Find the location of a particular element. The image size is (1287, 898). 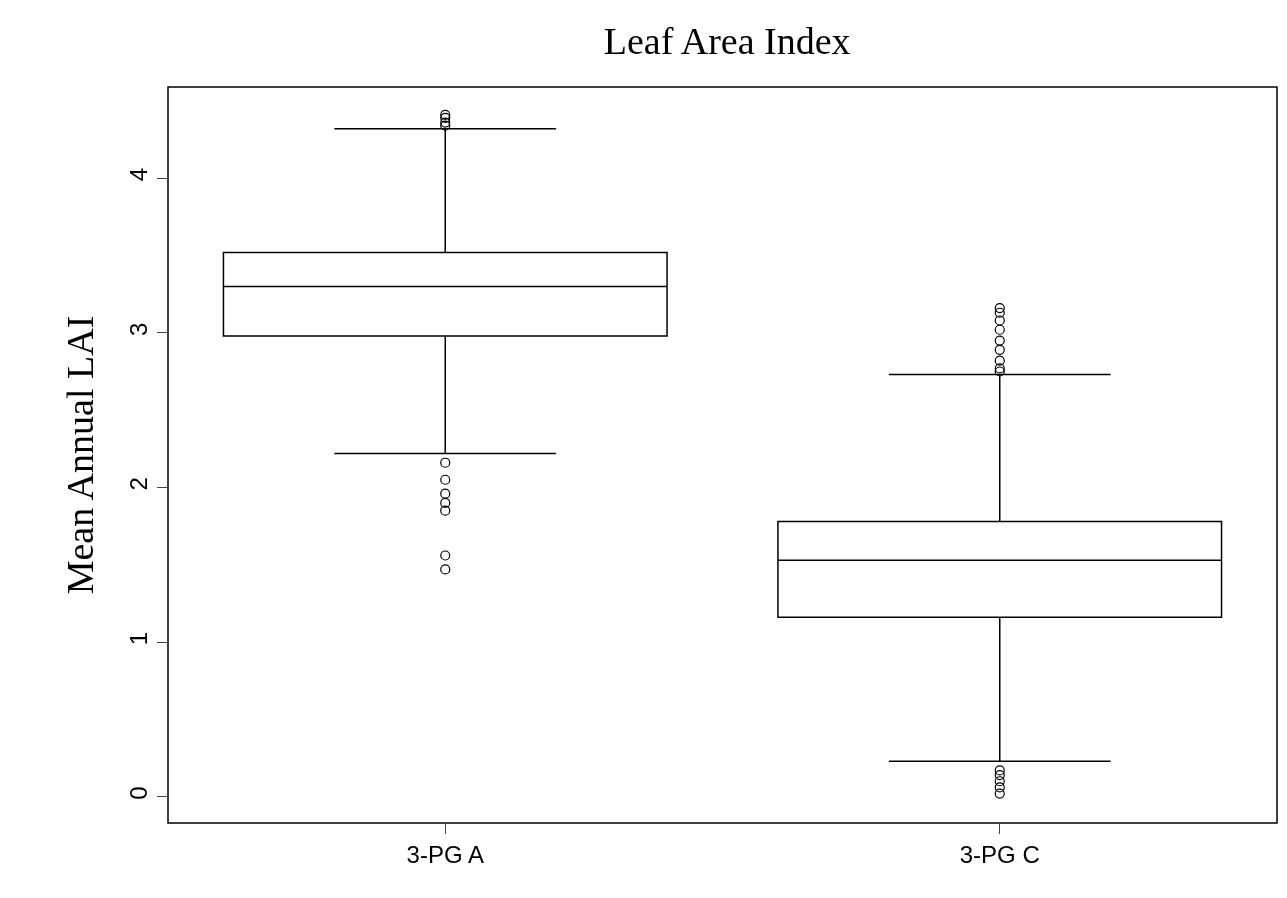

y-tick-label: 0 is located at coordinates (139, 793).